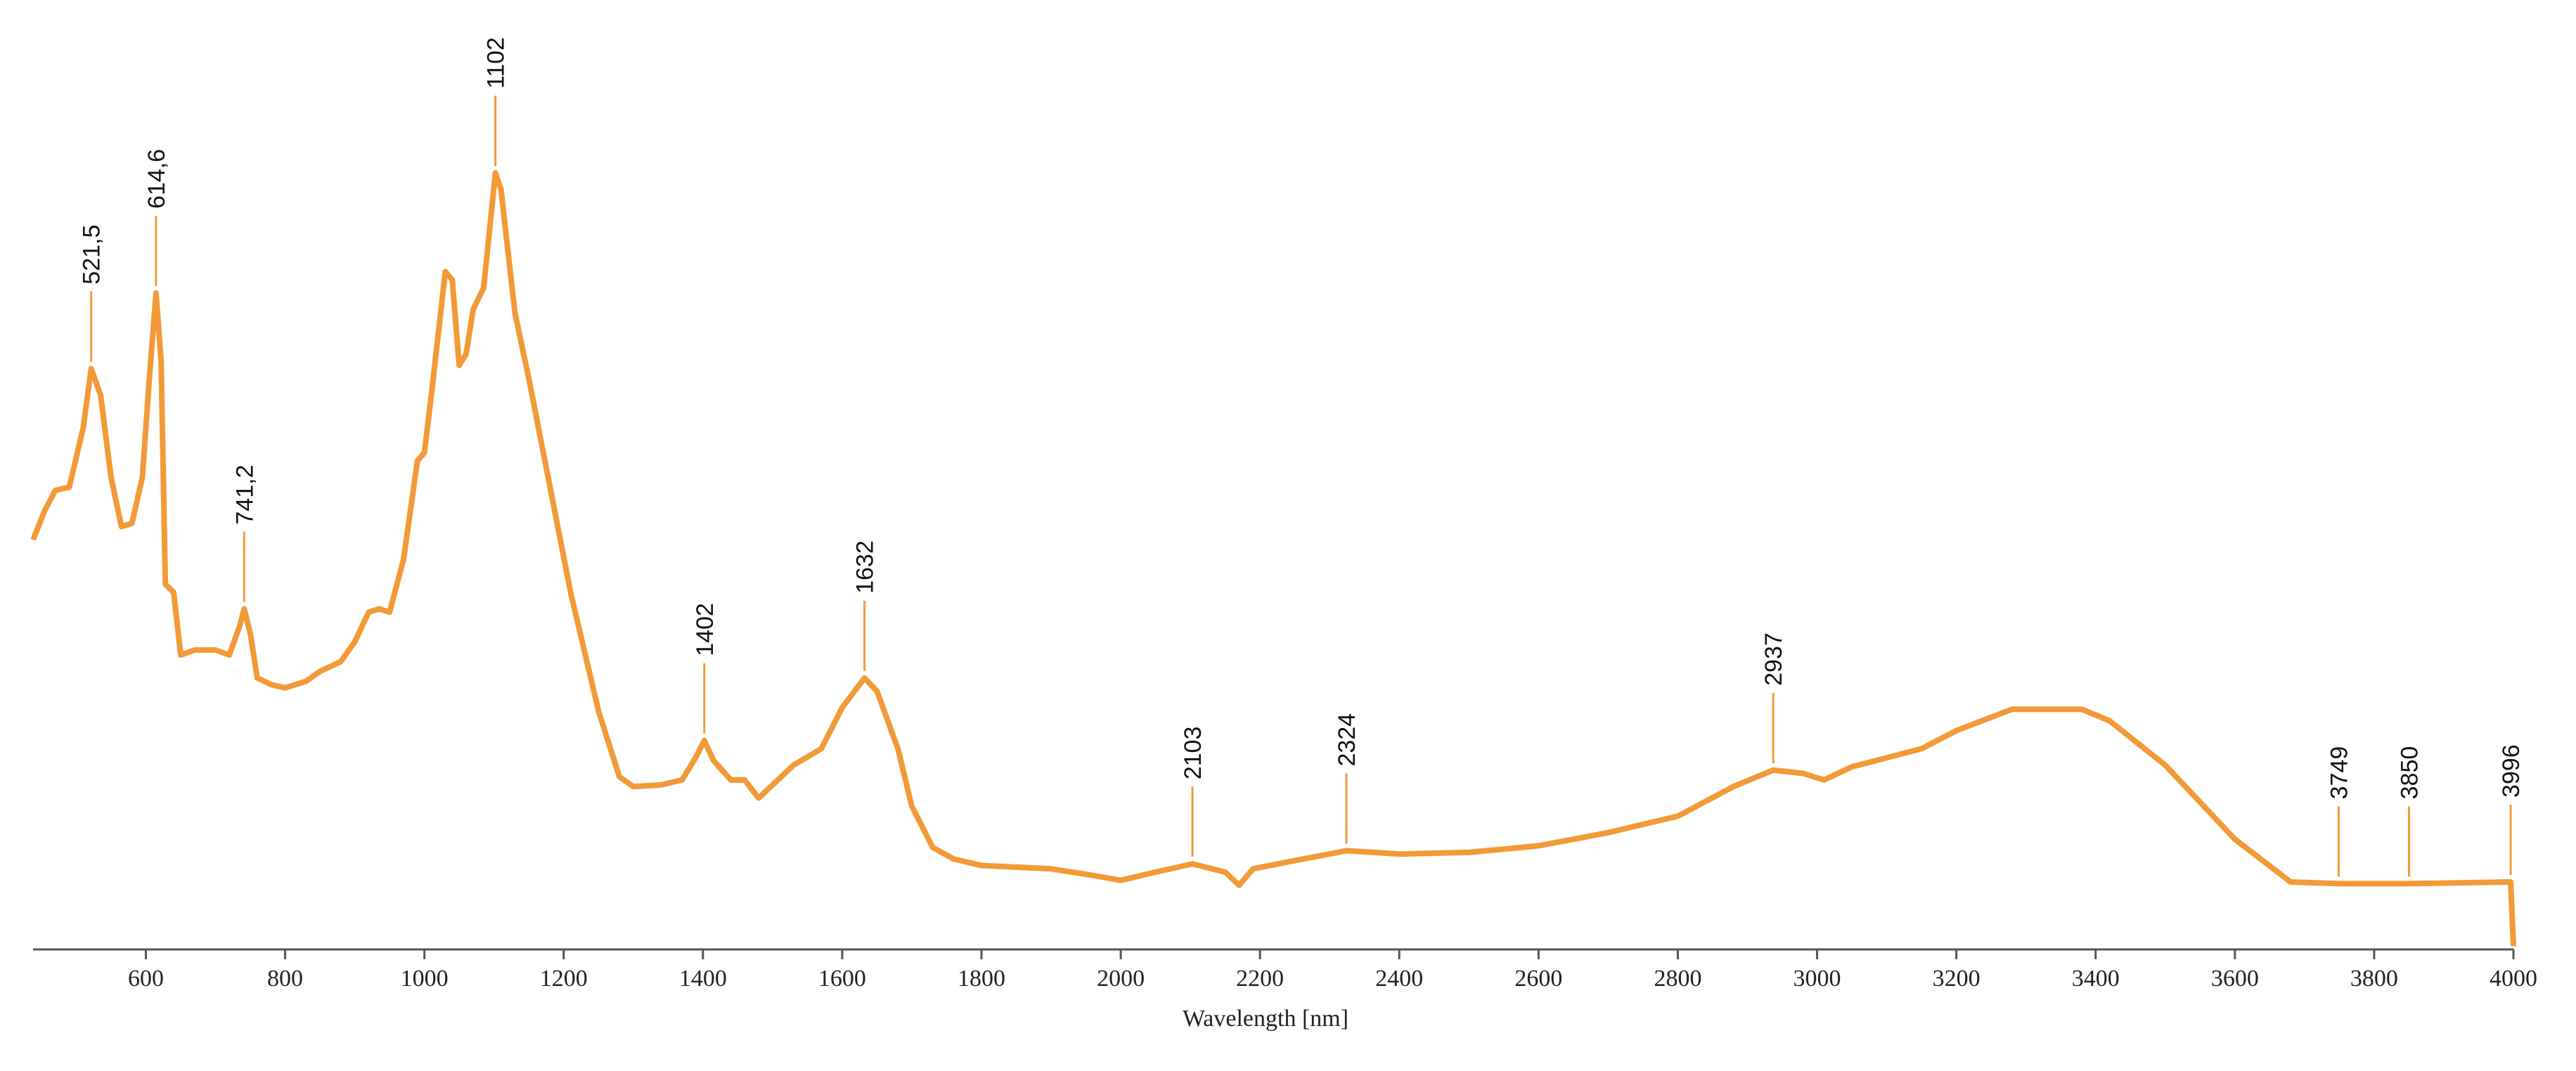  Describe the element at coordinates (564, 979) in the screenshot. I see `x-tick-label: 1200` at that location.